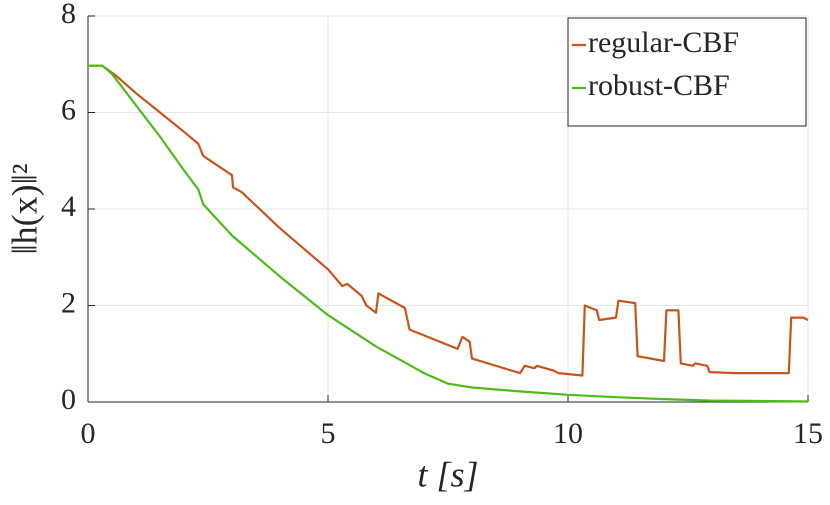 The image size is (830, 505). I want to click on y-tick-label: 4, so click(68, 206).